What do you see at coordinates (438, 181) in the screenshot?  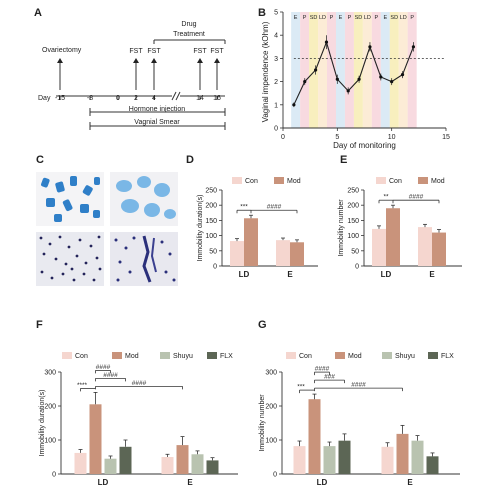 I see `chart-e-legend-label: Mod` at bounding box center [438, 181].